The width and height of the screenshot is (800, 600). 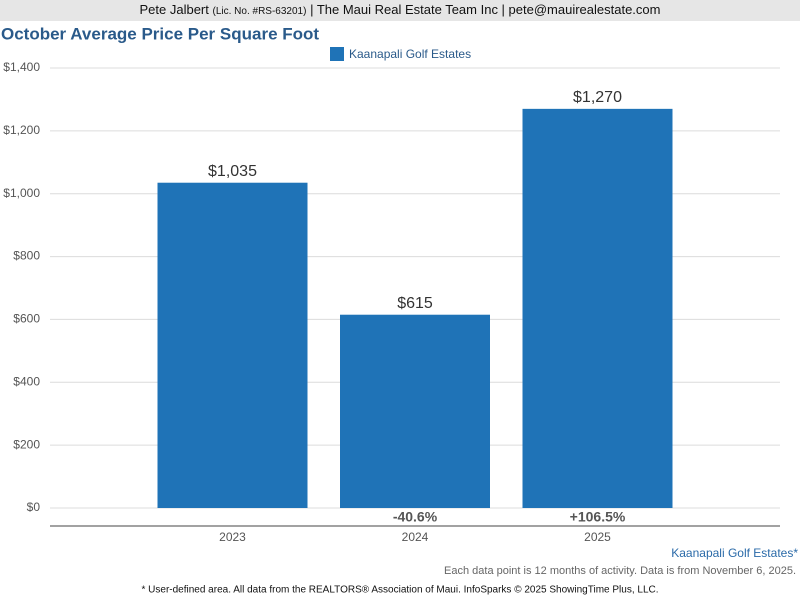 What do you see at coordinates (26, 319) in the screenshot?
I see `y-tick-label: $600` at bounding box center [26, 319].